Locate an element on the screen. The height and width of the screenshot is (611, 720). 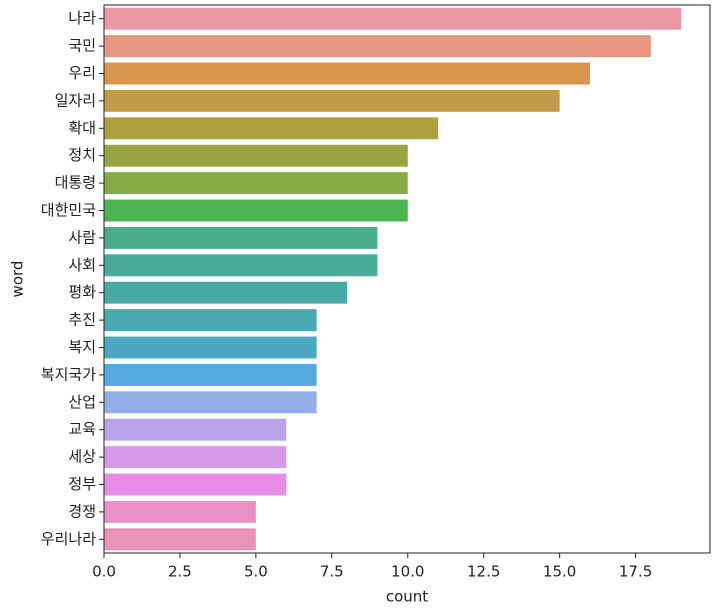
y-tick-label: 사회 is located at coordinates (82, 265).